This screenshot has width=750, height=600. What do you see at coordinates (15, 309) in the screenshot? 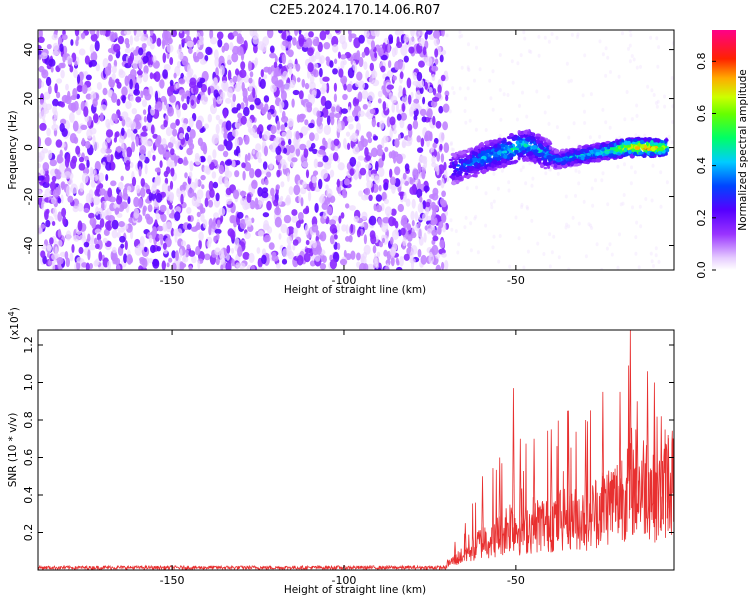
I see `snr-scale-close: )` at bounding box center [15, 309].